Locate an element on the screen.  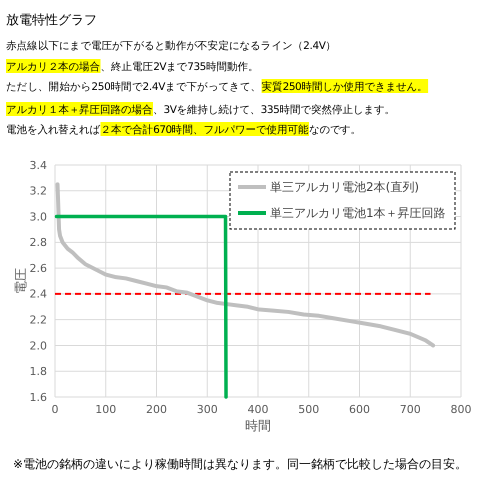
text: 実質250時間しか使用できません。 is located at coordinates (345, 86).